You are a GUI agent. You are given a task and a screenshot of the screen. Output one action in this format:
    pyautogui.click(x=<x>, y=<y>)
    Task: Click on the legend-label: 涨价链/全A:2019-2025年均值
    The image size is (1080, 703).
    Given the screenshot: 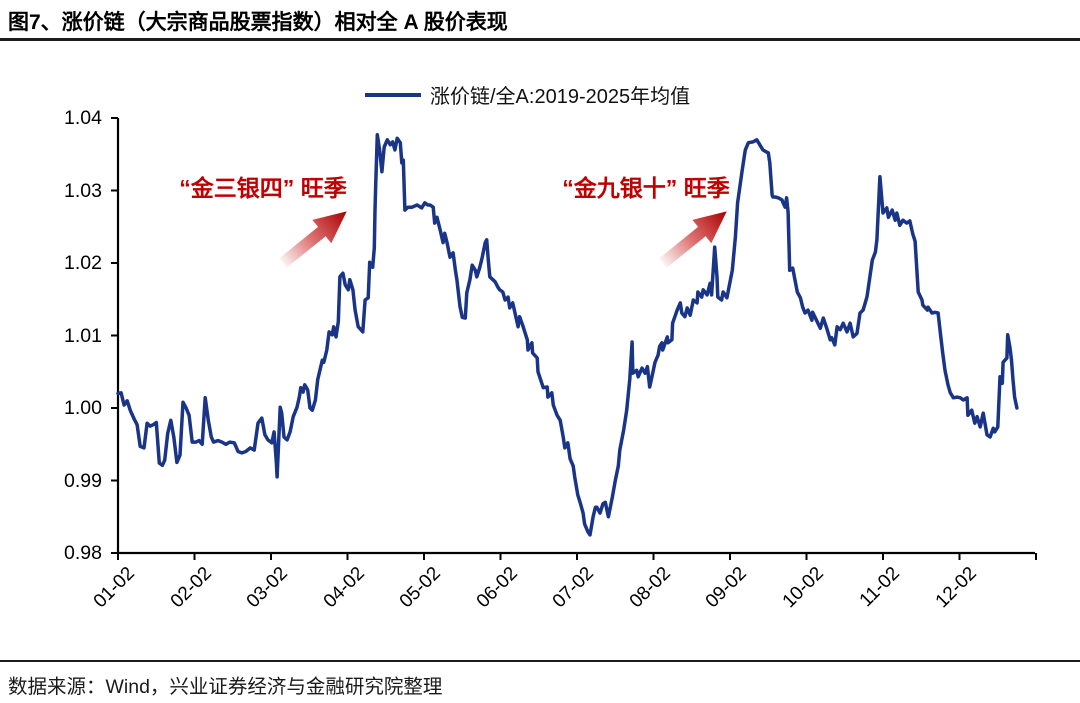 What is the action you would take?
    pyautogui.click(x=560, y=97)
    